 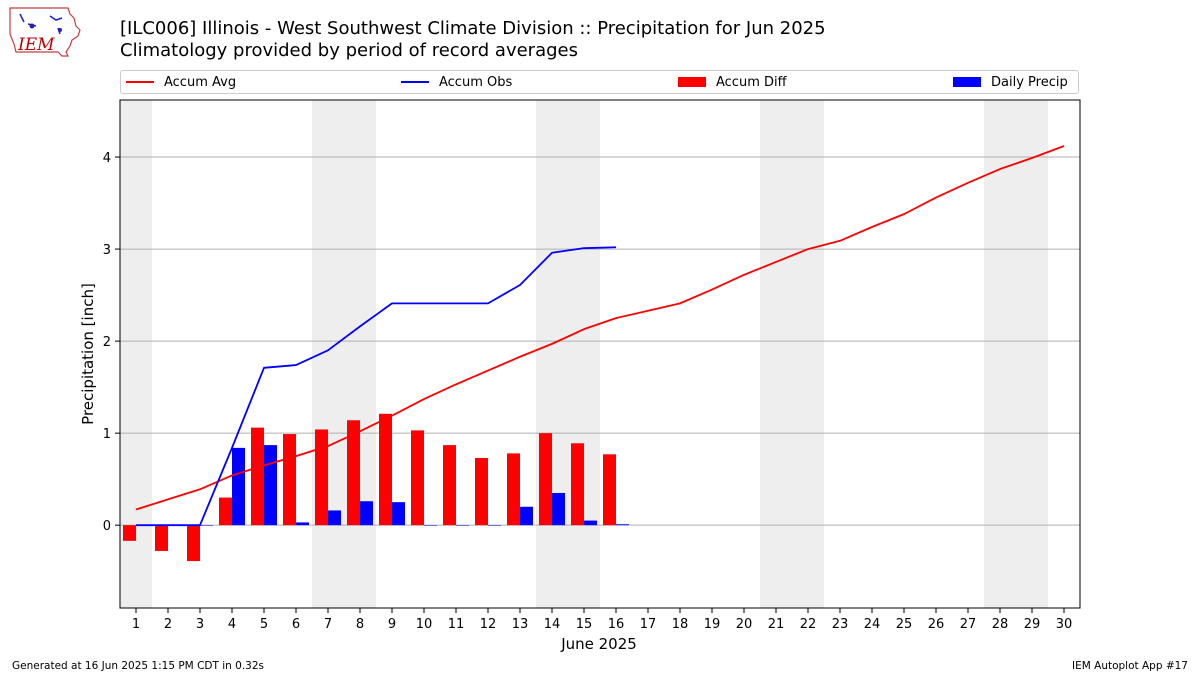 What do you see at coordinates (415, 82) in the screenshot?
I see `legend-swatch-accum-obs` at bounding box center [415, 82].